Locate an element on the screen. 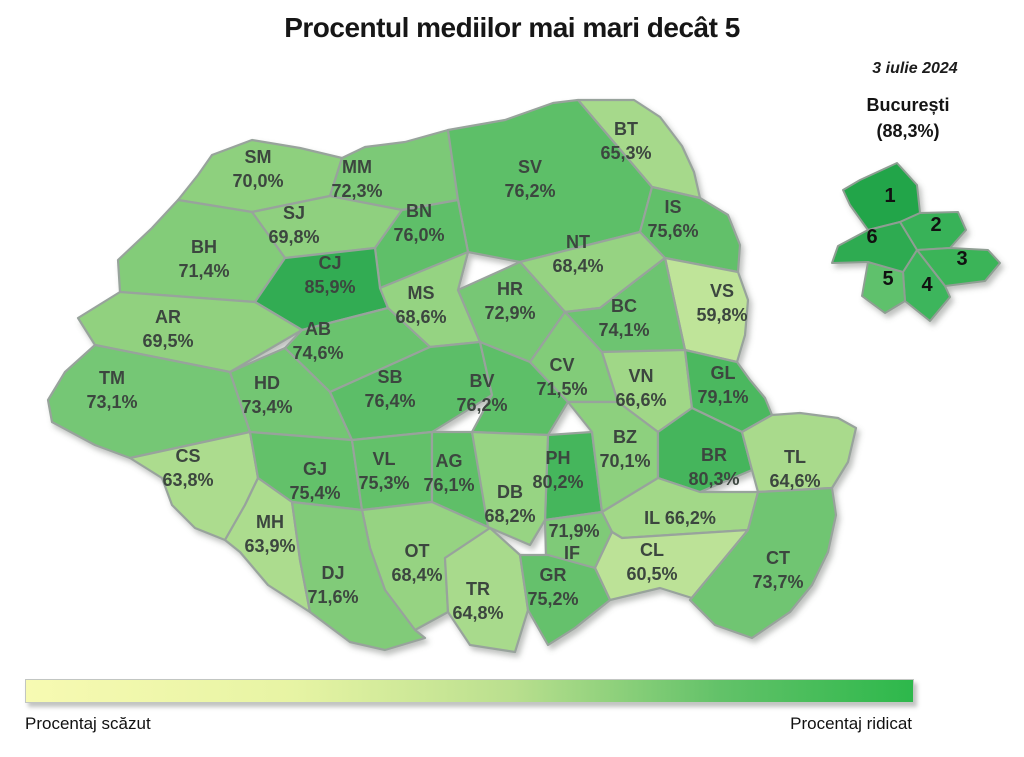 The height and width of the screenshot is (757, 1024). legend-low-label: Procentaj scăzut is located at coordinates (88, 723).